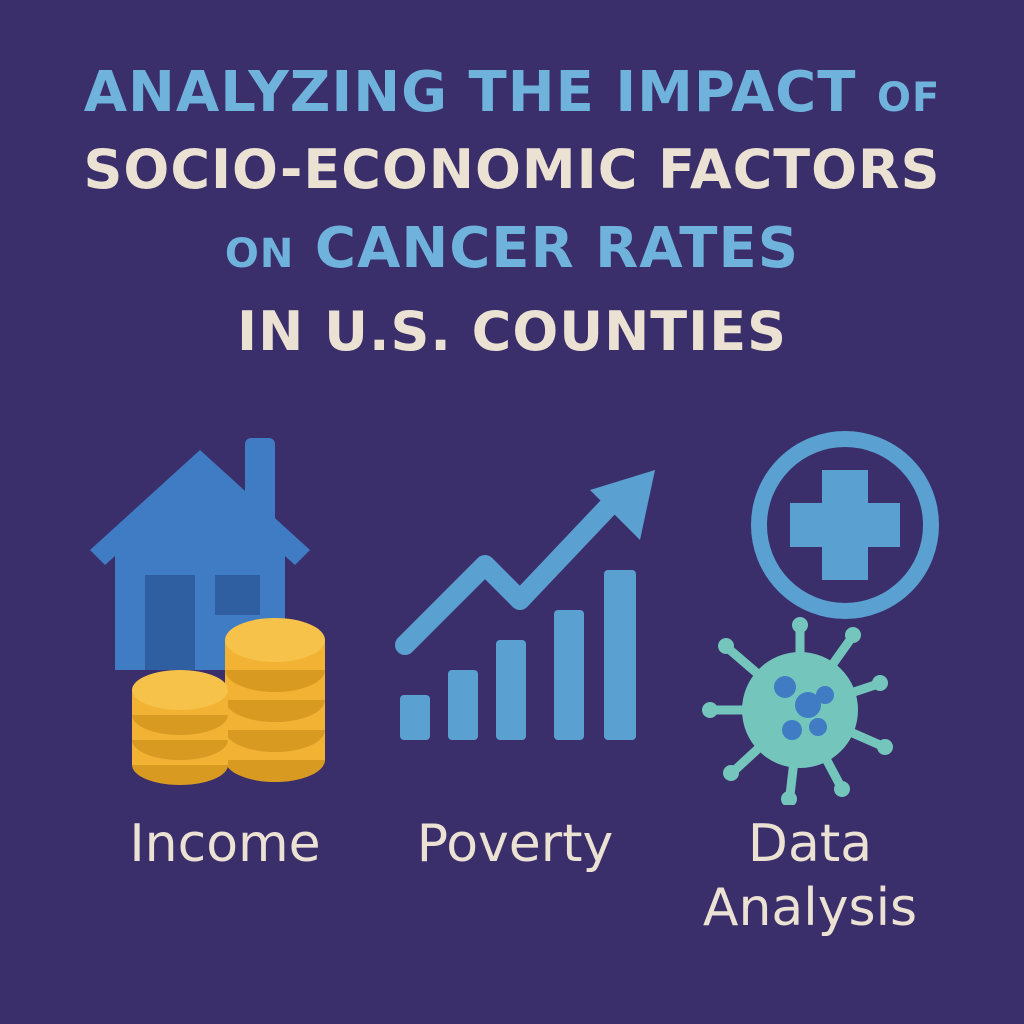 The height and width of the screenshot is (1024, 1024). I want to click on house-door, so click(170, 622).